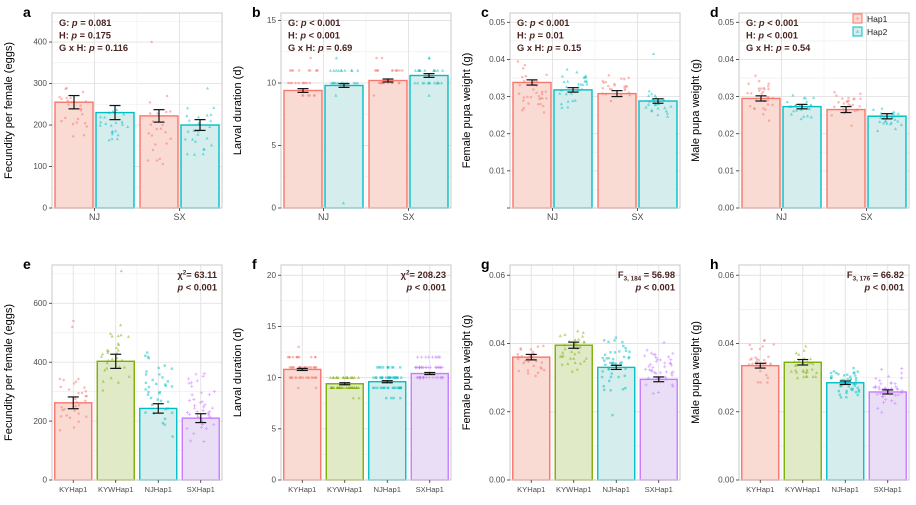  What do you see at coordinates (320, 48) in the screenshot?
I see `stats-annotation: G x H: p = 0.69` at bounding box center [320, 48].